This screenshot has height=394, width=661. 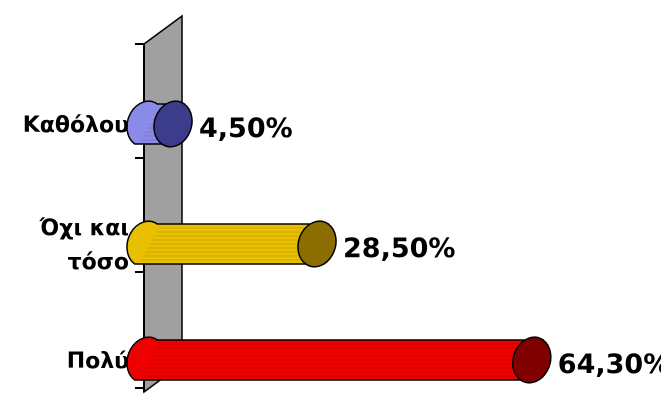 I want to click on category-label: Όχι και τόσο, so click(x=84, y=245).